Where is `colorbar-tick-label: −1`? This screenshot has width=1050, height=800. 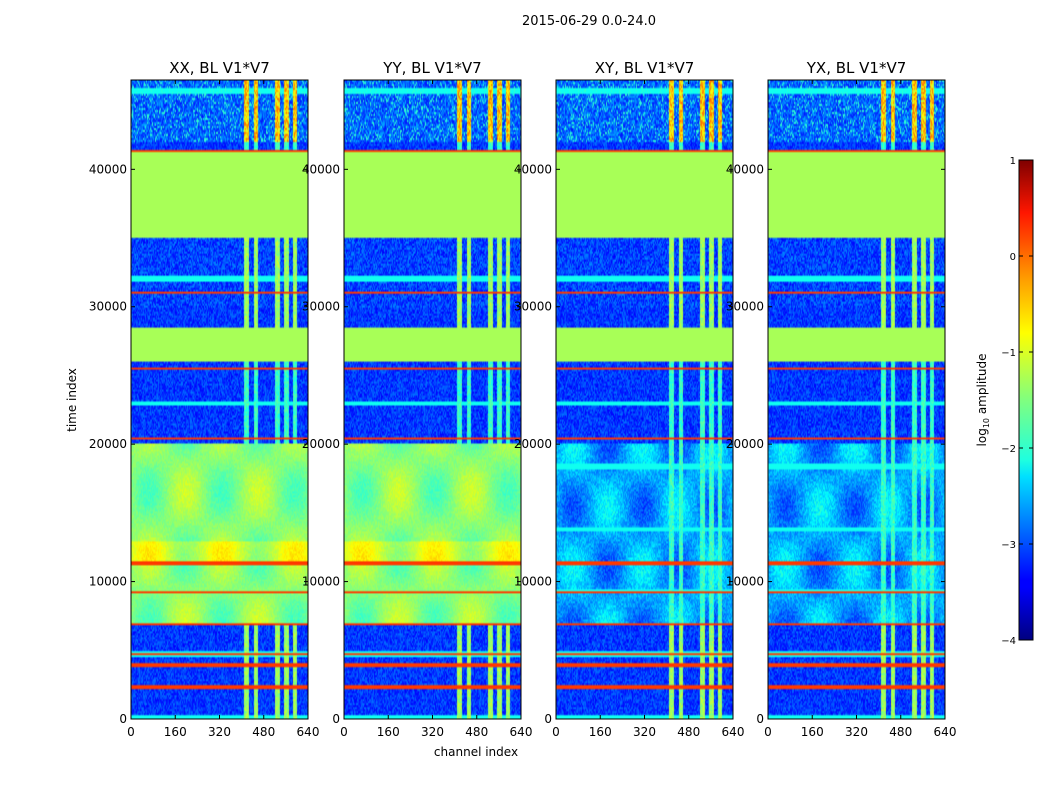
colorbar-tick-label: −1 is located at coordinates (1008, 353).